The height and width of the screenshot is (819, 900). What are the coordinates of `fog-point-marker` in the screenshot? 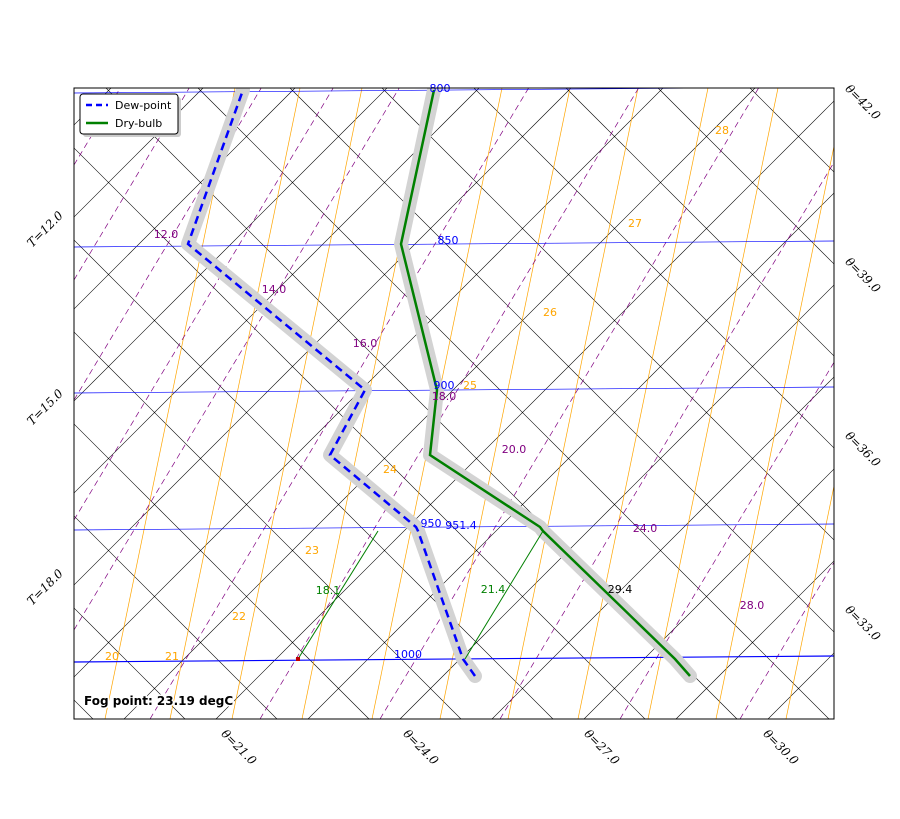 It's located at (298, 659).